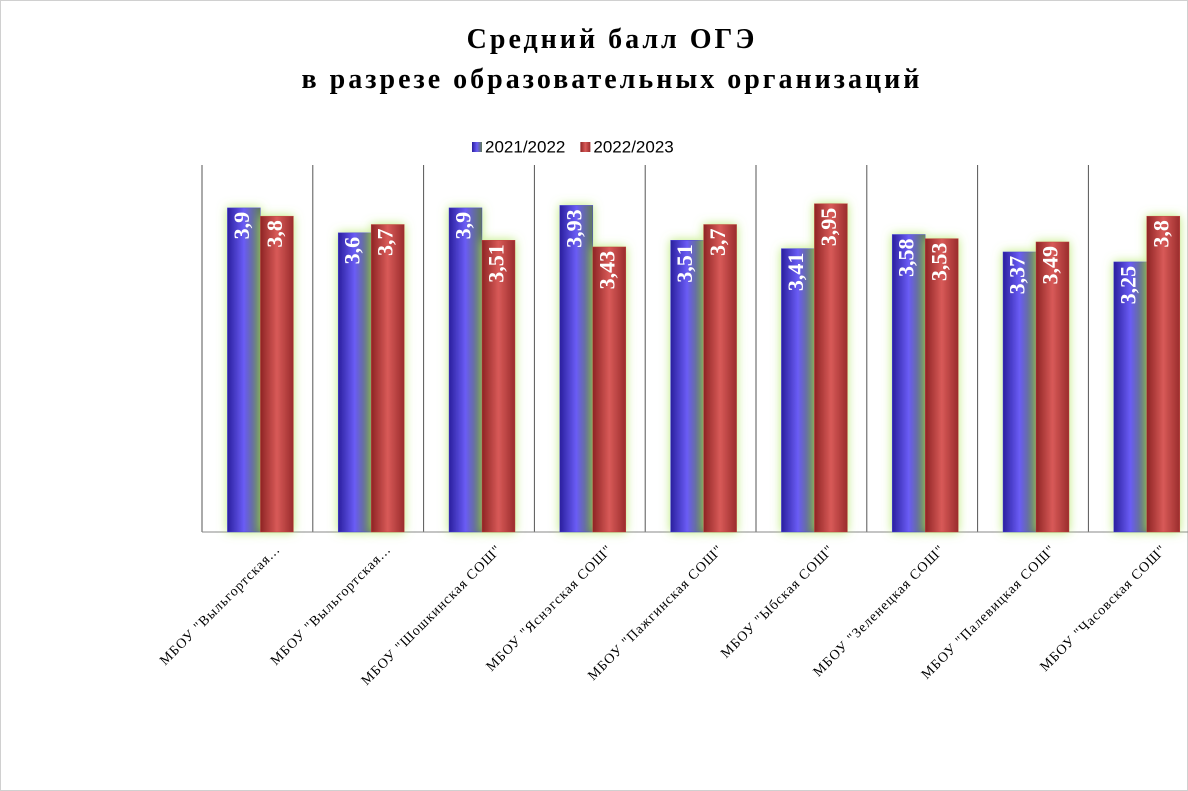  Describe the element at coordinates (906, 257) in the screenshot. I see `value-label: 3,58` at that location.